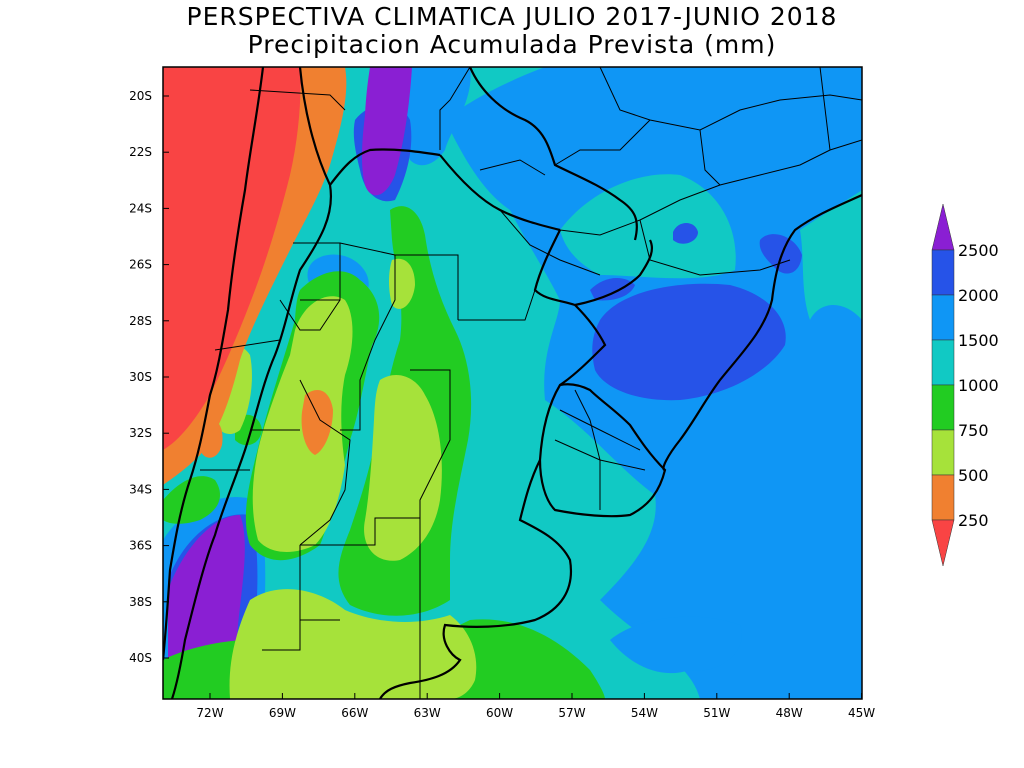 Image resolution: width=1024 pixels, height=768 pixels. I want to click on colorbar-label: 500, so click(973, 475).